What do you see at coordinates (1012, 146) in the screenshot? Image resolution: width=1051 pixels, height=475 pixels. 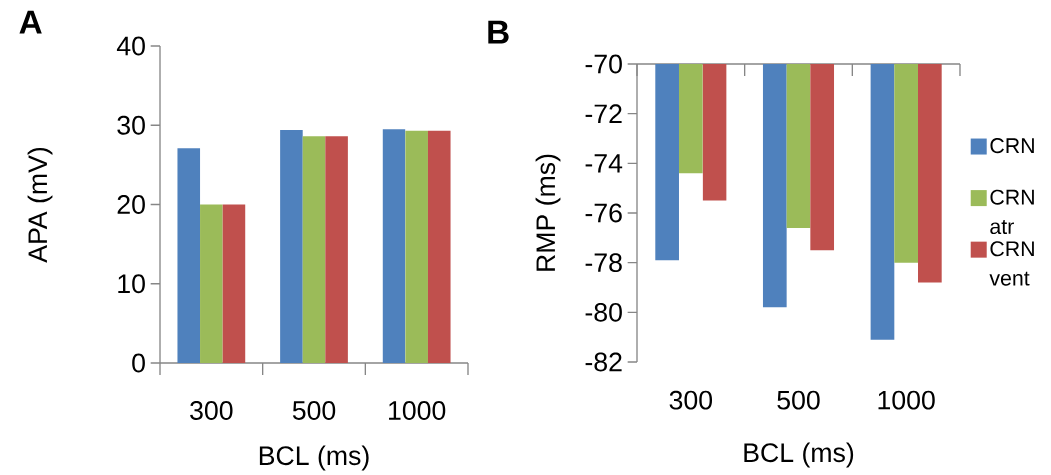 I see `legend-label: CRN` at bounding box center [1012, 146].